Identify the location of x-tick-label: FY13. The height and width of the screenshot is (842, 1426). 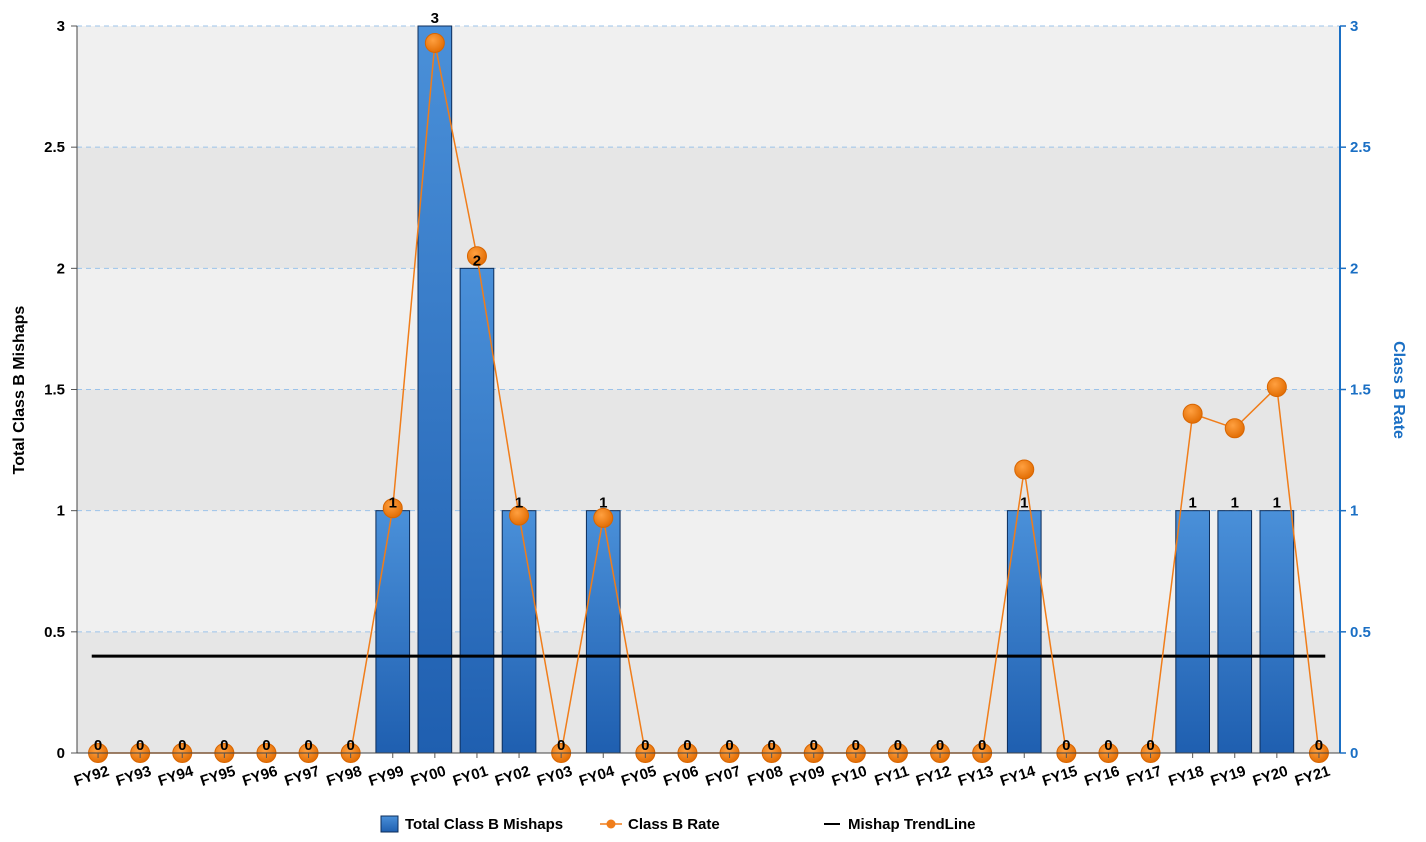
(975, 776).